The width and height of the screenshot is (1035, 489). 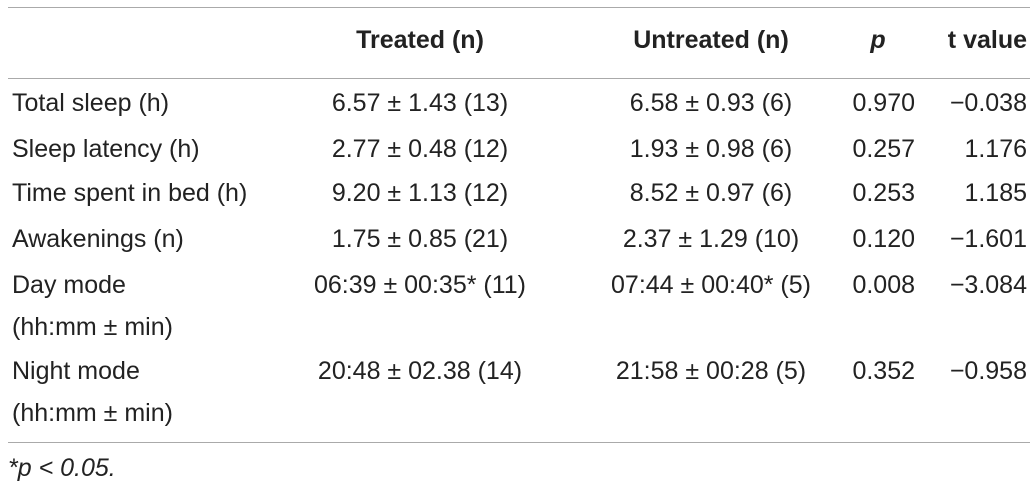 What do you see at coordinates (98, 239) in the screenshot?
I see `row-label: Awakenings (n)` at bounding box center [98, 239].